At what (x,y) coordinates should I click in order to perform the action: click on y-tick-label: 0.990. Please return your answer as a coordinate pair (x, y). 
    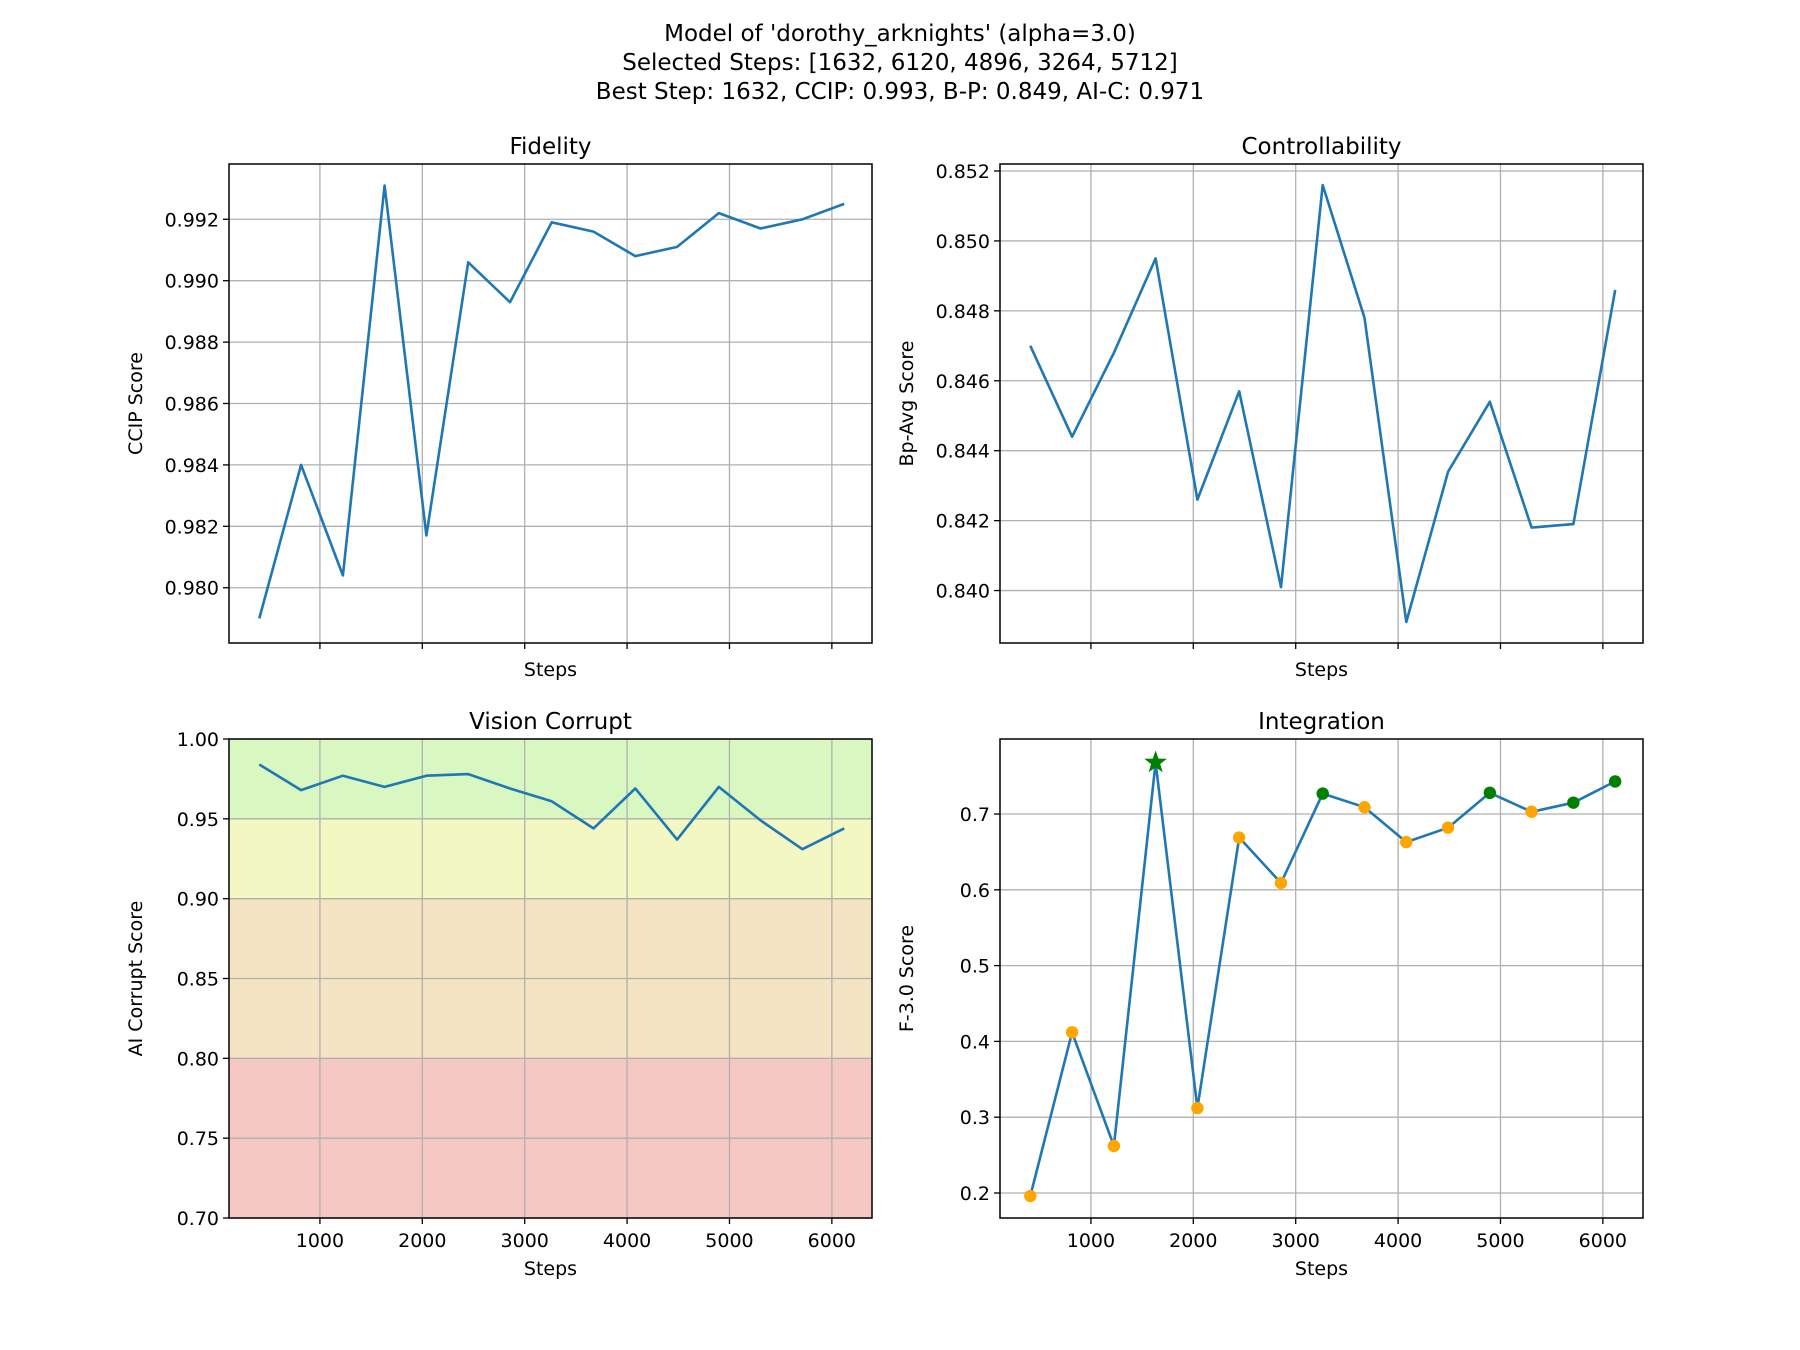
    Looking at the image, I should click on (192, 282).